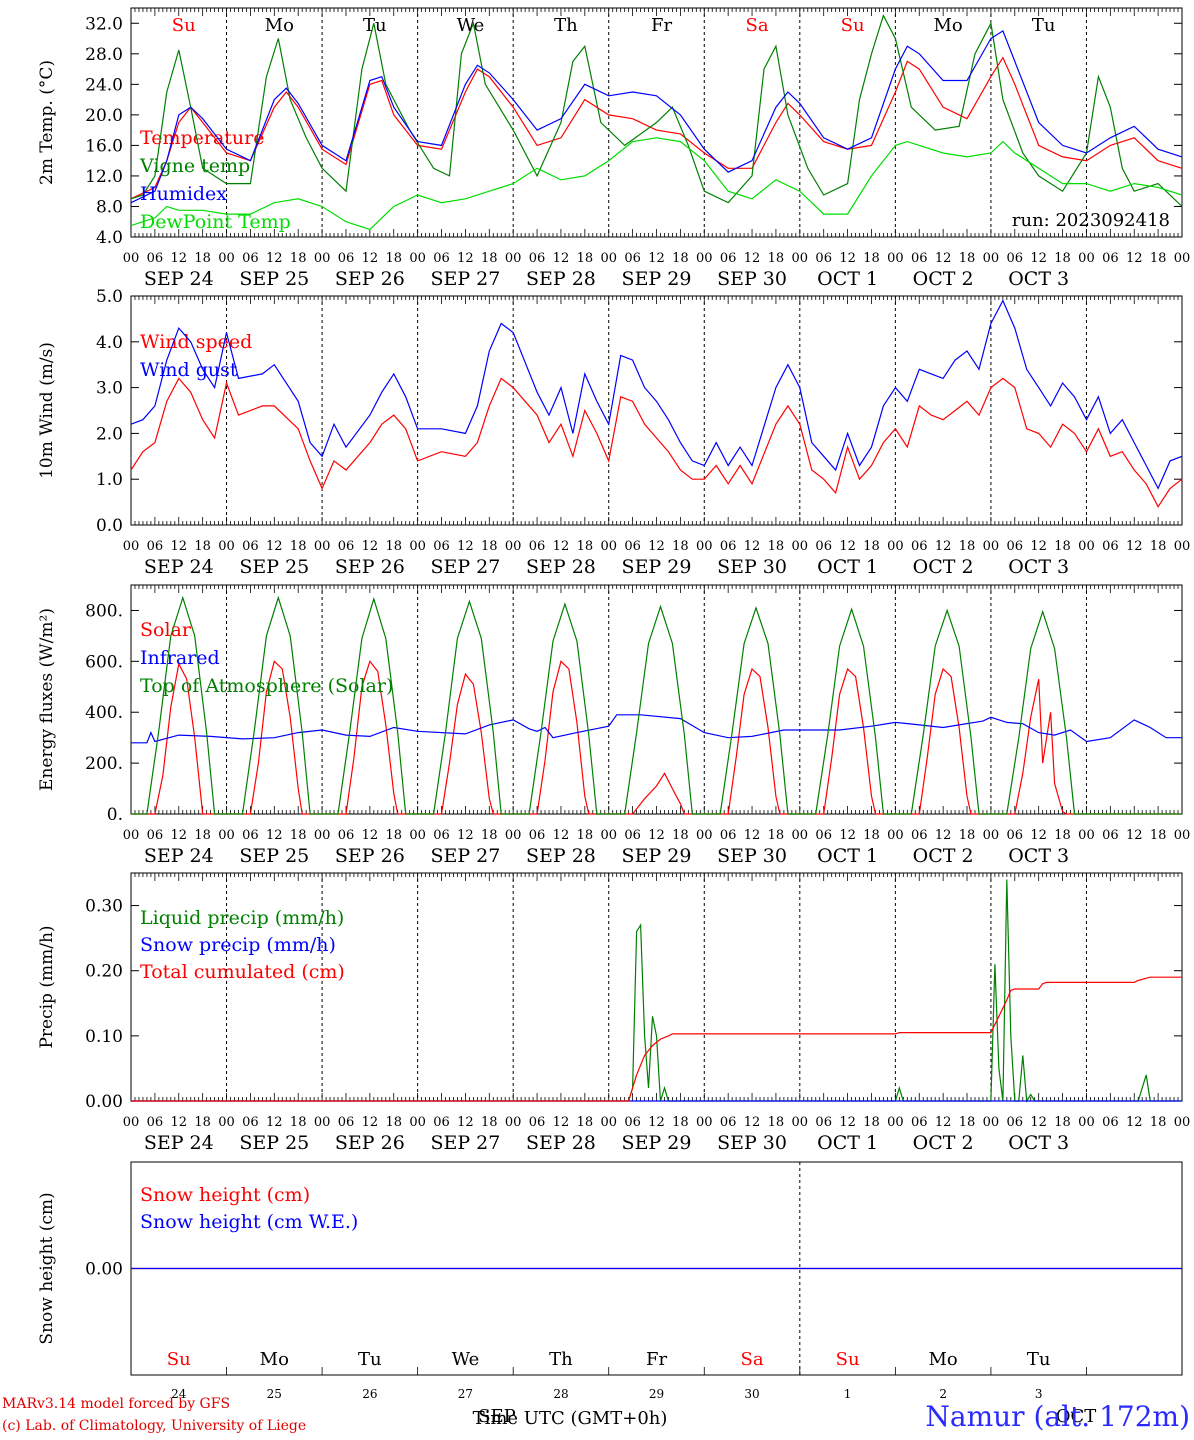 This screenshot has height=1440, width=1194. I want to click on y-tick-label: 0.0, so click(109, 526).